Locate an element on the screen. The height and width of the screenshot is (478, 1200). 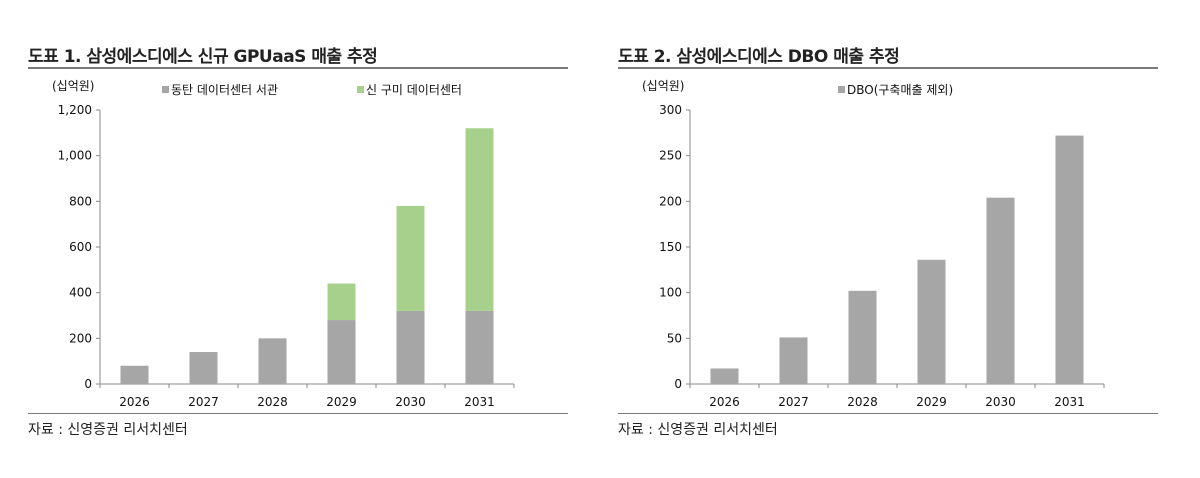
y-tick-label: 1,200 is located at coordinates (75, 110).